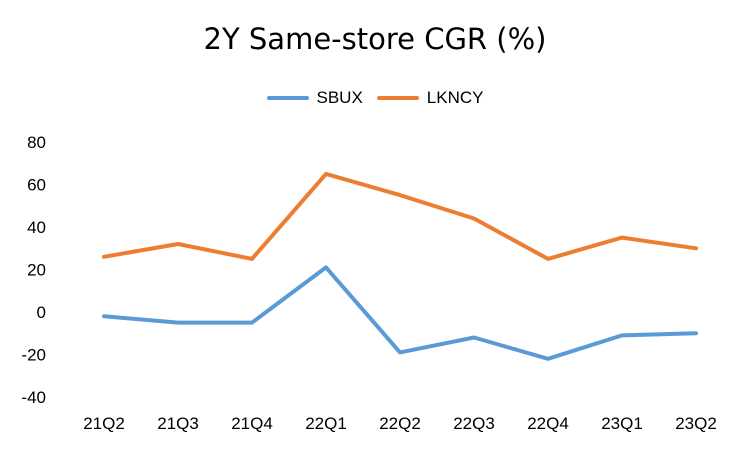  I want to click on legend-label-lkncy: LKNCY, so click(455, 97).